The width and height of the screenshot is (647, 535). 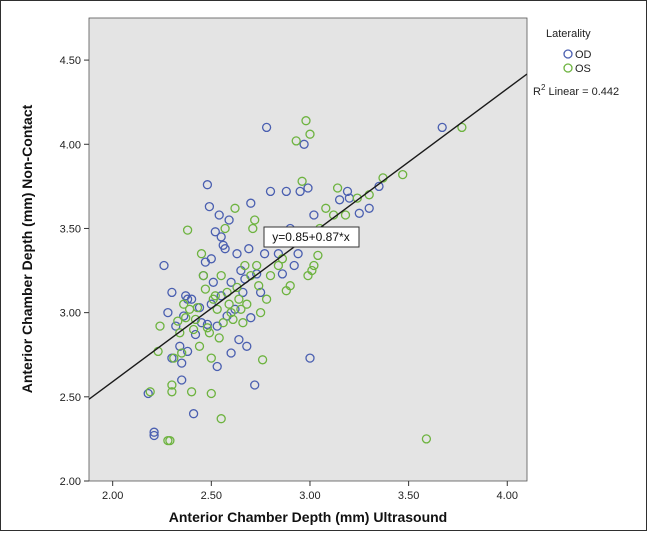 I want to click on legend-label-od: OD, so click(x=583, y=55).